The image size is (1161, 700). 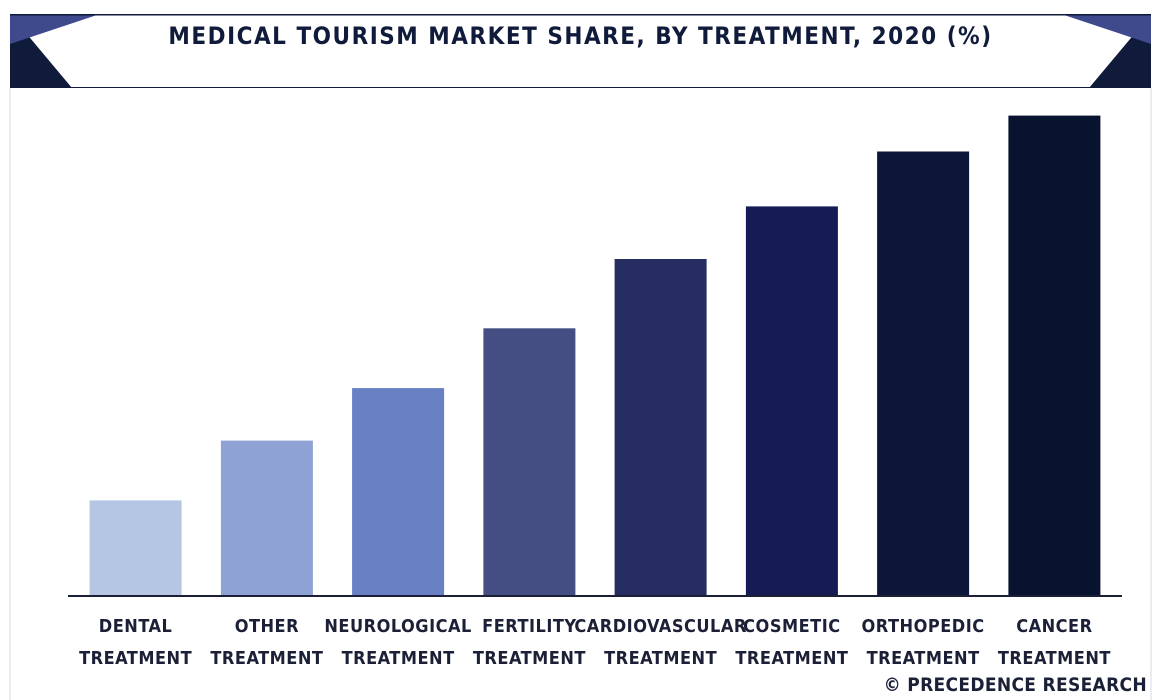 I want to click on x-tick-label: ORTHOPEDIC, so click(x=923, y=626).